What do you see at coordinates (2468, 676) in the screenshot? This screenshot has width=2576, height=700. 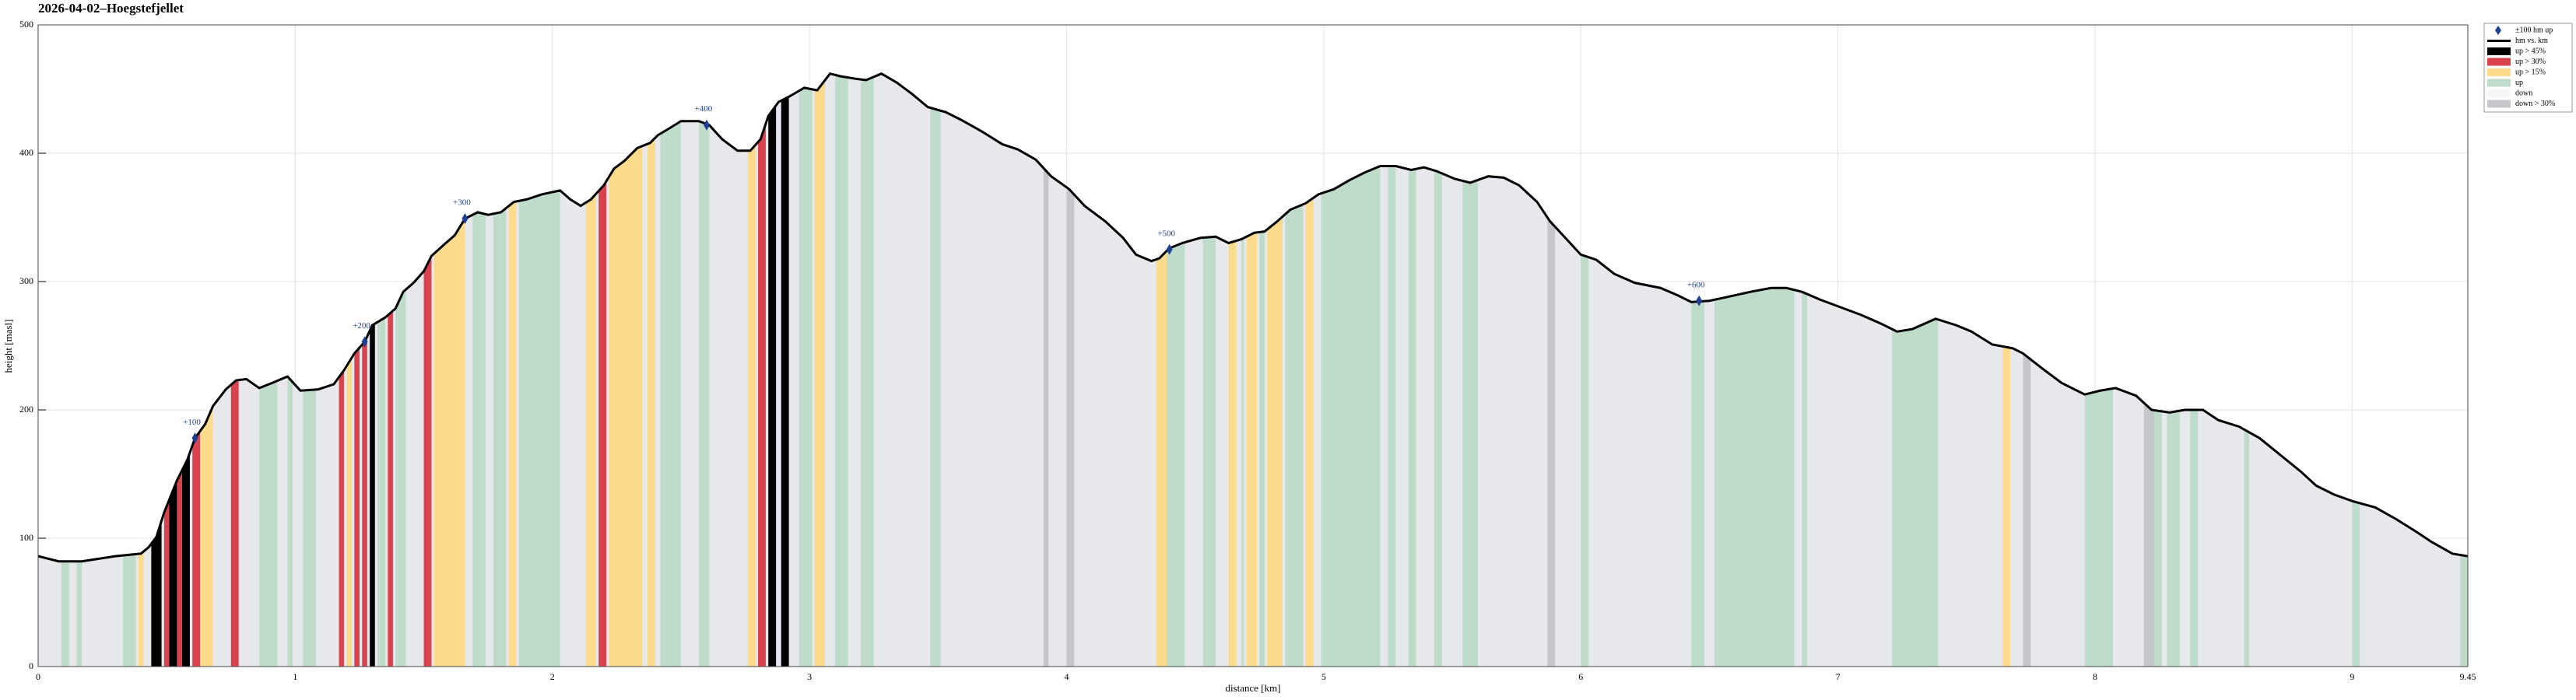 I see `x-tick-label: 9.45` at bounding box center [2468, 676].